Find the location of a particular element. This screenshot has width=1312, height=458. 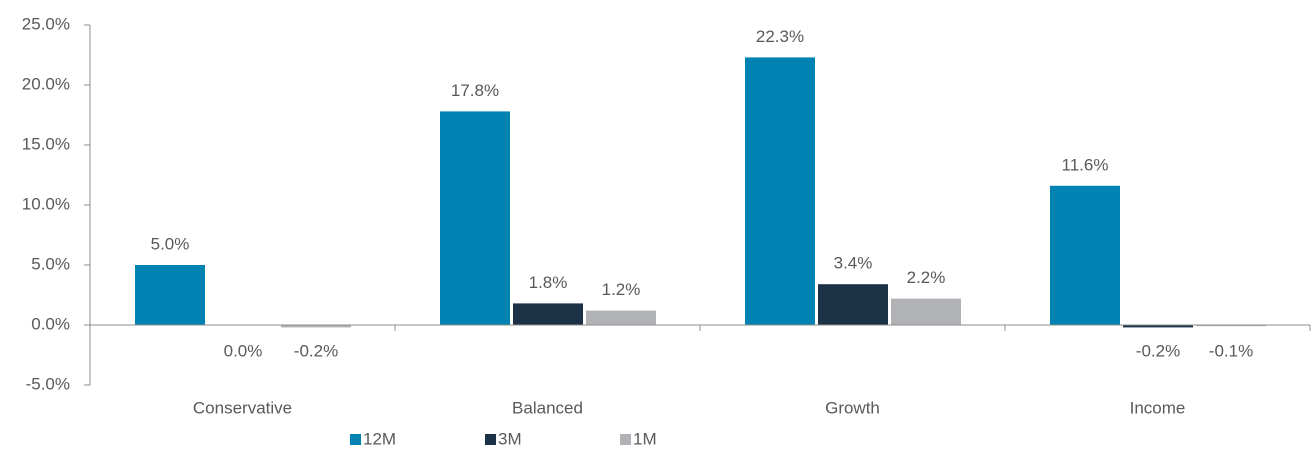

y-tick-label: 5.0% is located at coordinates (50, 263).